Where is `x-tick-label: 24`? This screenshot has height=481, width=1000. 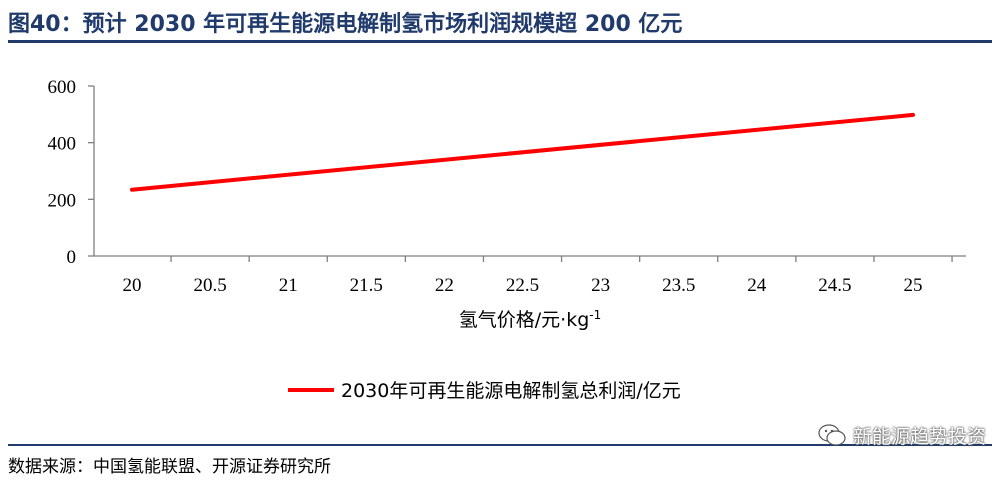
x-tick-label: 24 is located at coordinates (757, 285).